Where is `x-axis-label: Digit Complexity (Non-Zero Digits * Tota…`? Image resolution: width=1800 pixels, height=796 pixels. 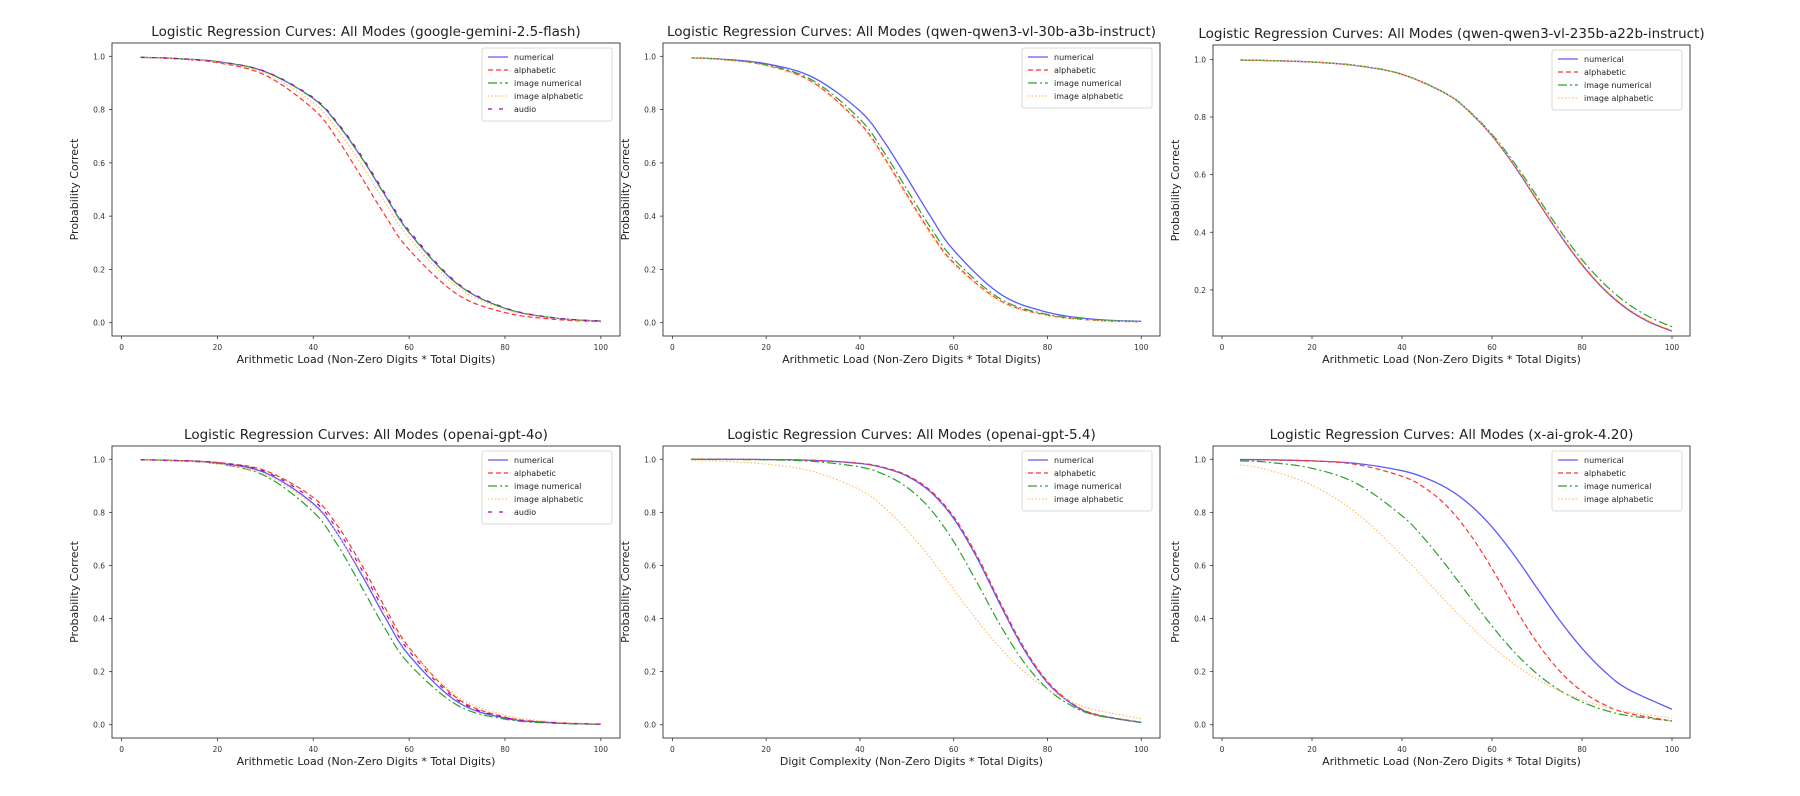 x-axis-label: Digit Complexity (Non-Zero Digits * Tota… is located at coordinates (911, 761).